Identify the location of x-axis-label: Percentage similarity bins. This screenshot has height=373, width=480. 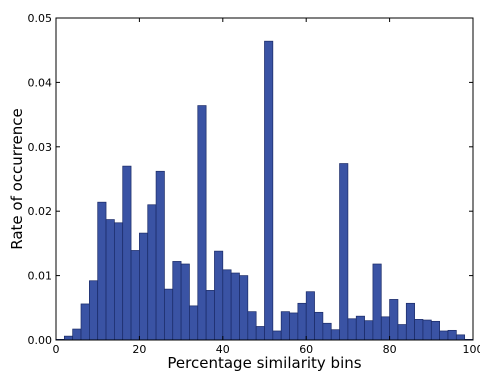
(264, 363).